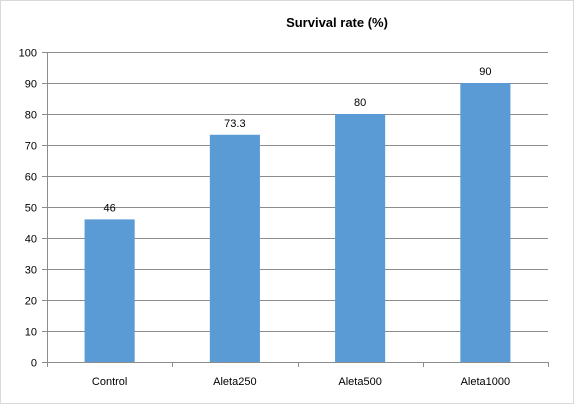 The height and width of the screenshot is (404, 574). Describe the element at coordinates (360, 103) in the screenshot. I see `data-label-aleta500: 80` at that location.